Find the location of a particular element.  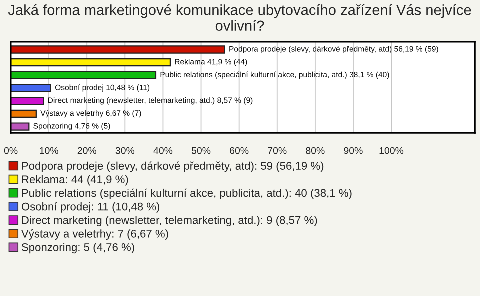

x-tick-label: 40% is located at coordinates (163, 150).